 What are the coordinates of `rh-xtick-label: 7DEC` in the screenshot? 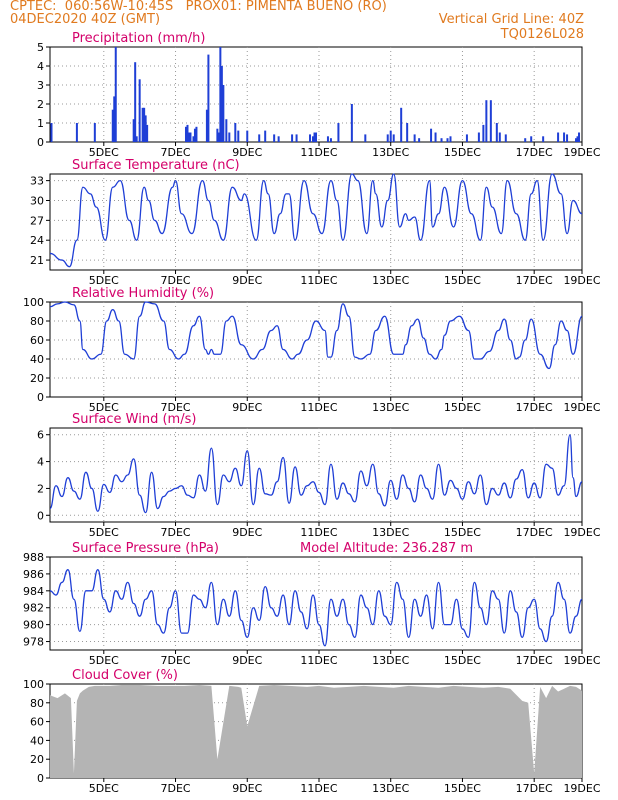 It's located at (175, 407).